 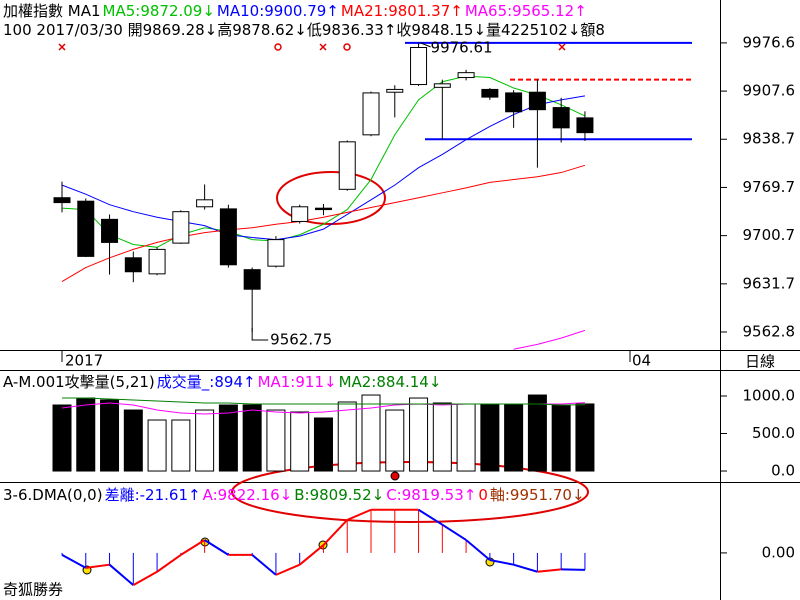 What do you see at coordinates (537, 495) in the screenshot?
I see `legend-entry: 軸:9951.70↓` at bounding box center [537, 495].